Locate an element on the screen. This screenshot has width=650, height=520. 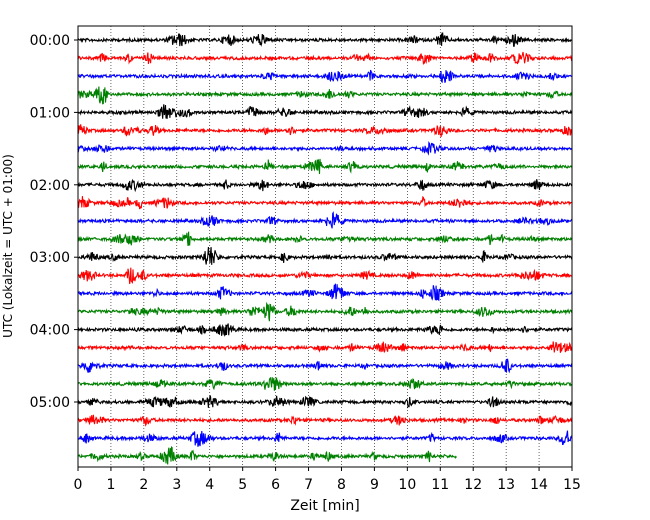
y-tick-label: 02:00 is located at coordinates (50, 186).